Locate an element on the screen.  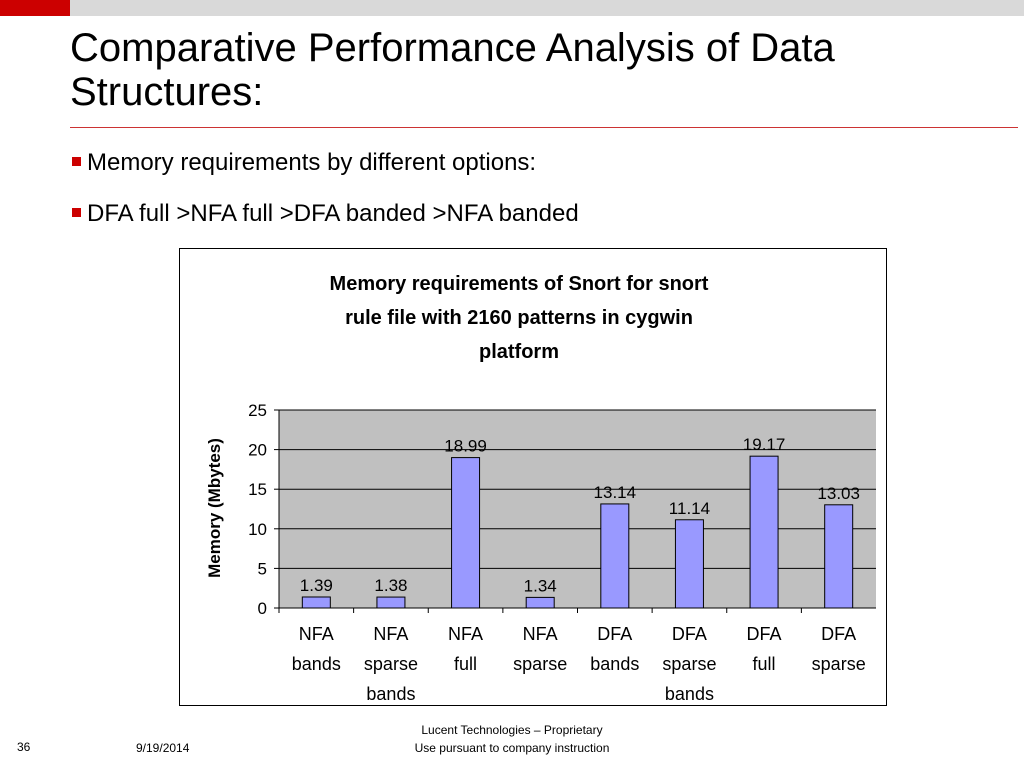
footer-date: 9/19/2014 is located at coordinates (163, 748).